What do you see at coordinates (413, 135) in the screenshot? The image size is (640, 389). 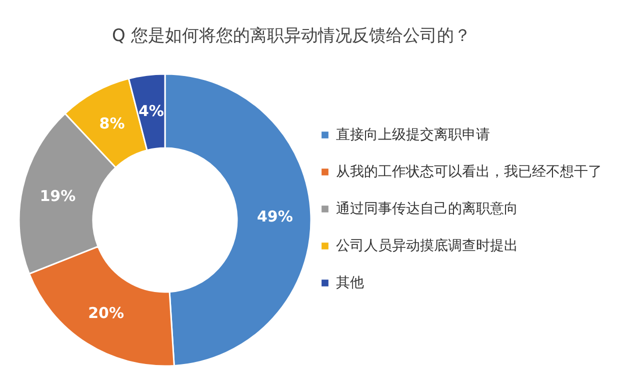 I see `legend-label: 直接向上级提交离职申请` at bounding box center [413, 135].